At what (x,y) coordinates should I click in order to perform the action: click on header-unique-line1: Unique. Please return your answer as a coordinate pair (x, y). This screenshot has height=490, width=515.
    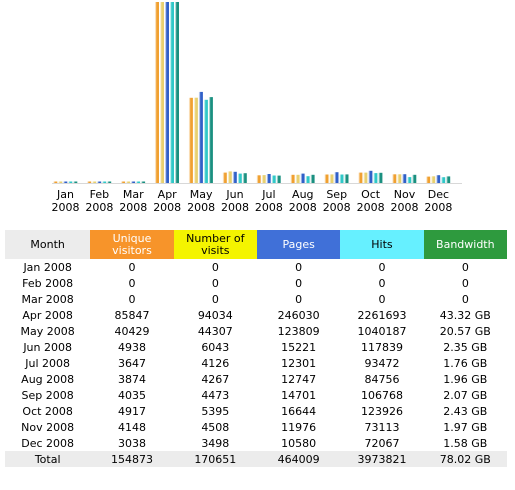
    Looking at the image, I should click on (132, 238).